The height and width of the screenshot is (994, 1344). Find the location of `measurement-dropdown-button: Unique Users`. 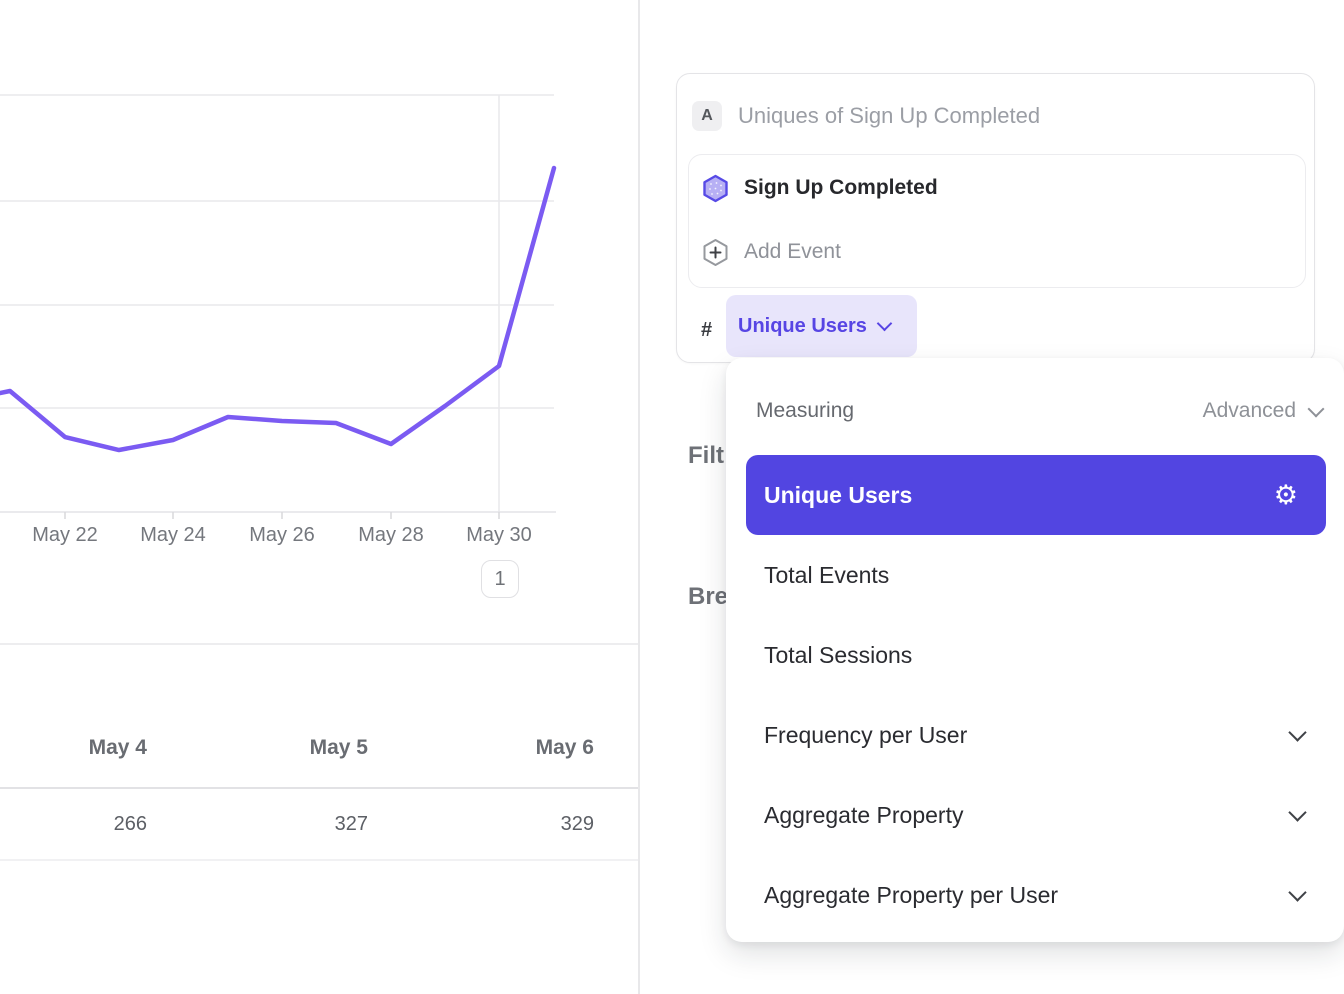

measurement-dropdown-button: Unique Users is located at coordinates (821, 326).